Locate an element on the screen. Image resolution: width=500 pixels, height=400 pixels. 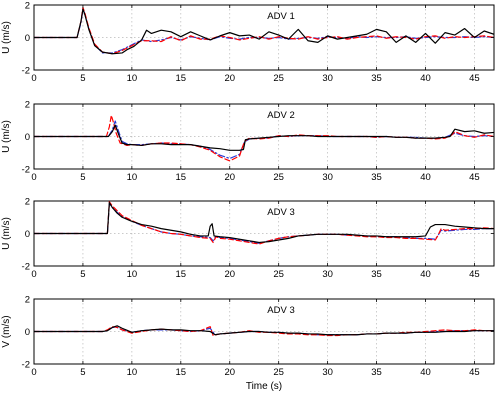
panel-title: ADV 2 is located at coordinates (280, 115).